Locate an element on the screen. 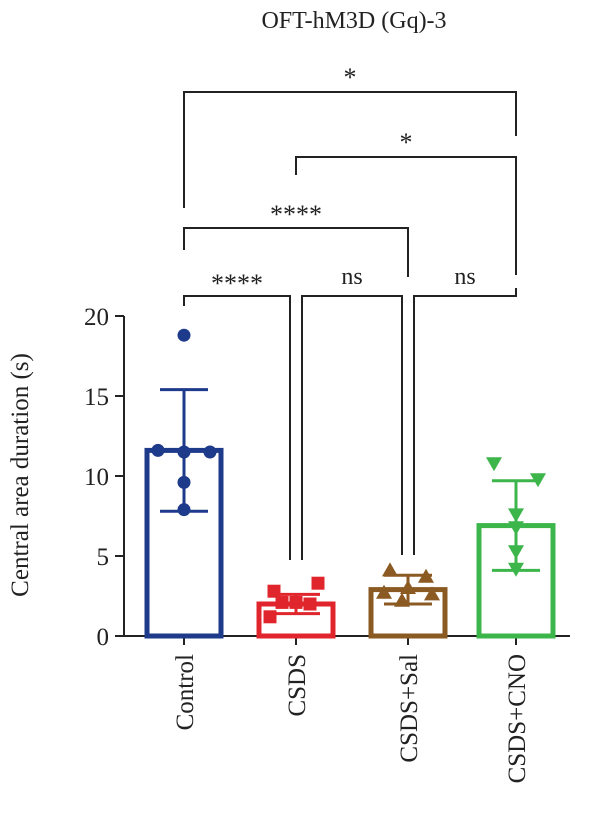 The height and width of the screenshot is (829, 600). y-axis-label: Central area duration (s) is located at coordinates (20, 475).